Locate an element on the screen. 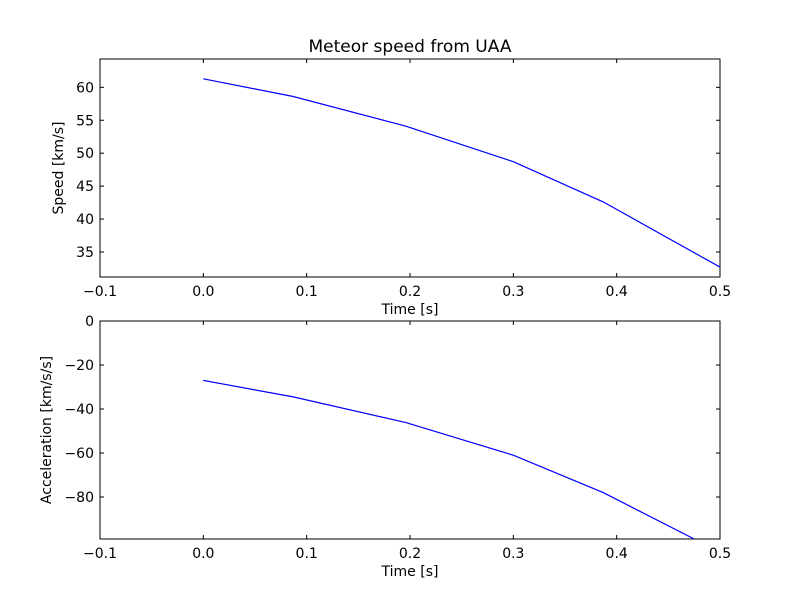  chart1-ytick-label: 55 is located at coordinates (85, 121).